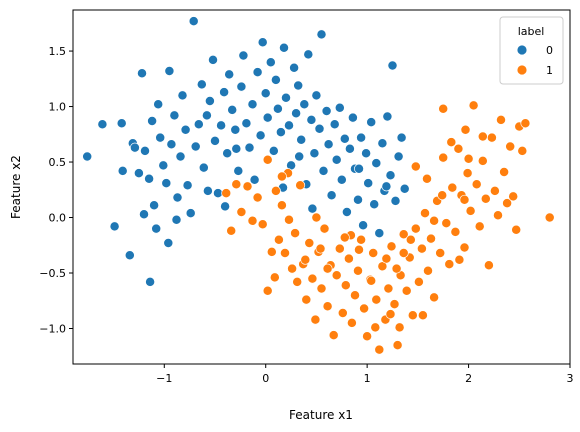 The height and width of the screenshot is (432, 580). Describe the element at coordinates (58, 51) in the screenshot. I see `y-tick-label: 1.5` at that location.